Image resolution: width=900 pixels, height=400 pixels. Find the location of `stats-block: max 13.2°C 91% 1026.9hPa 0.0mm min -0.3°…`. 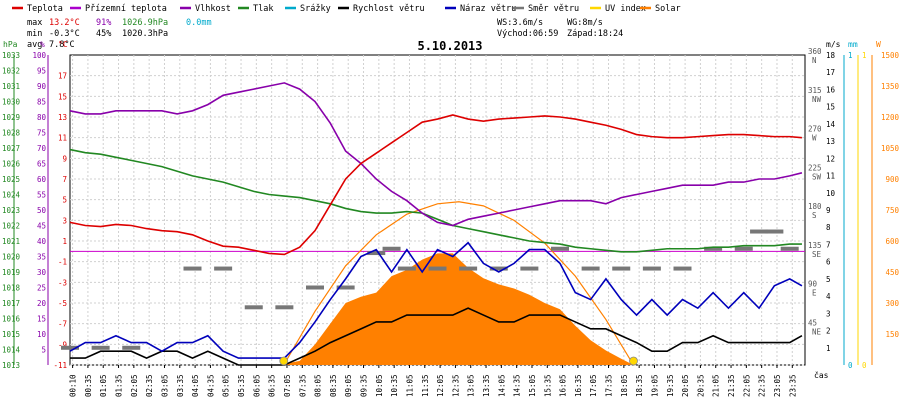

stats-block: max 13.2°C 91% 1026.9hPa 0.0mm min -0.3°… is located at coordinates (119, 34).